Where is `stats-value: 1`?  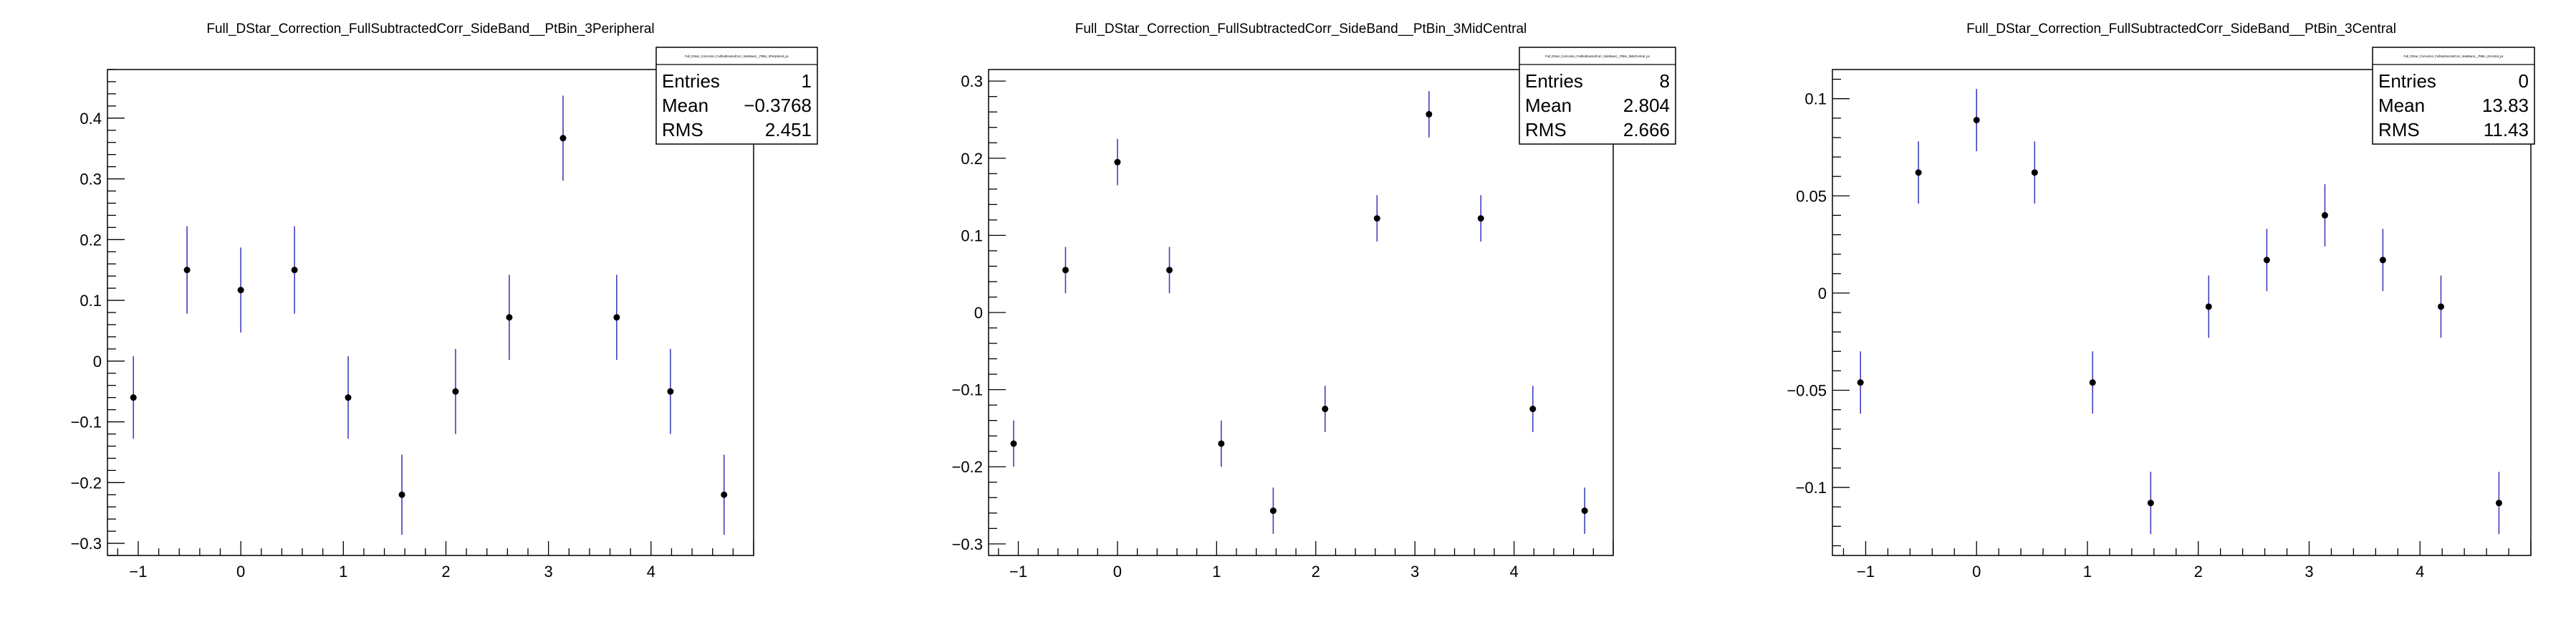 stats-value: 1 is located at coordinates (807, 81).